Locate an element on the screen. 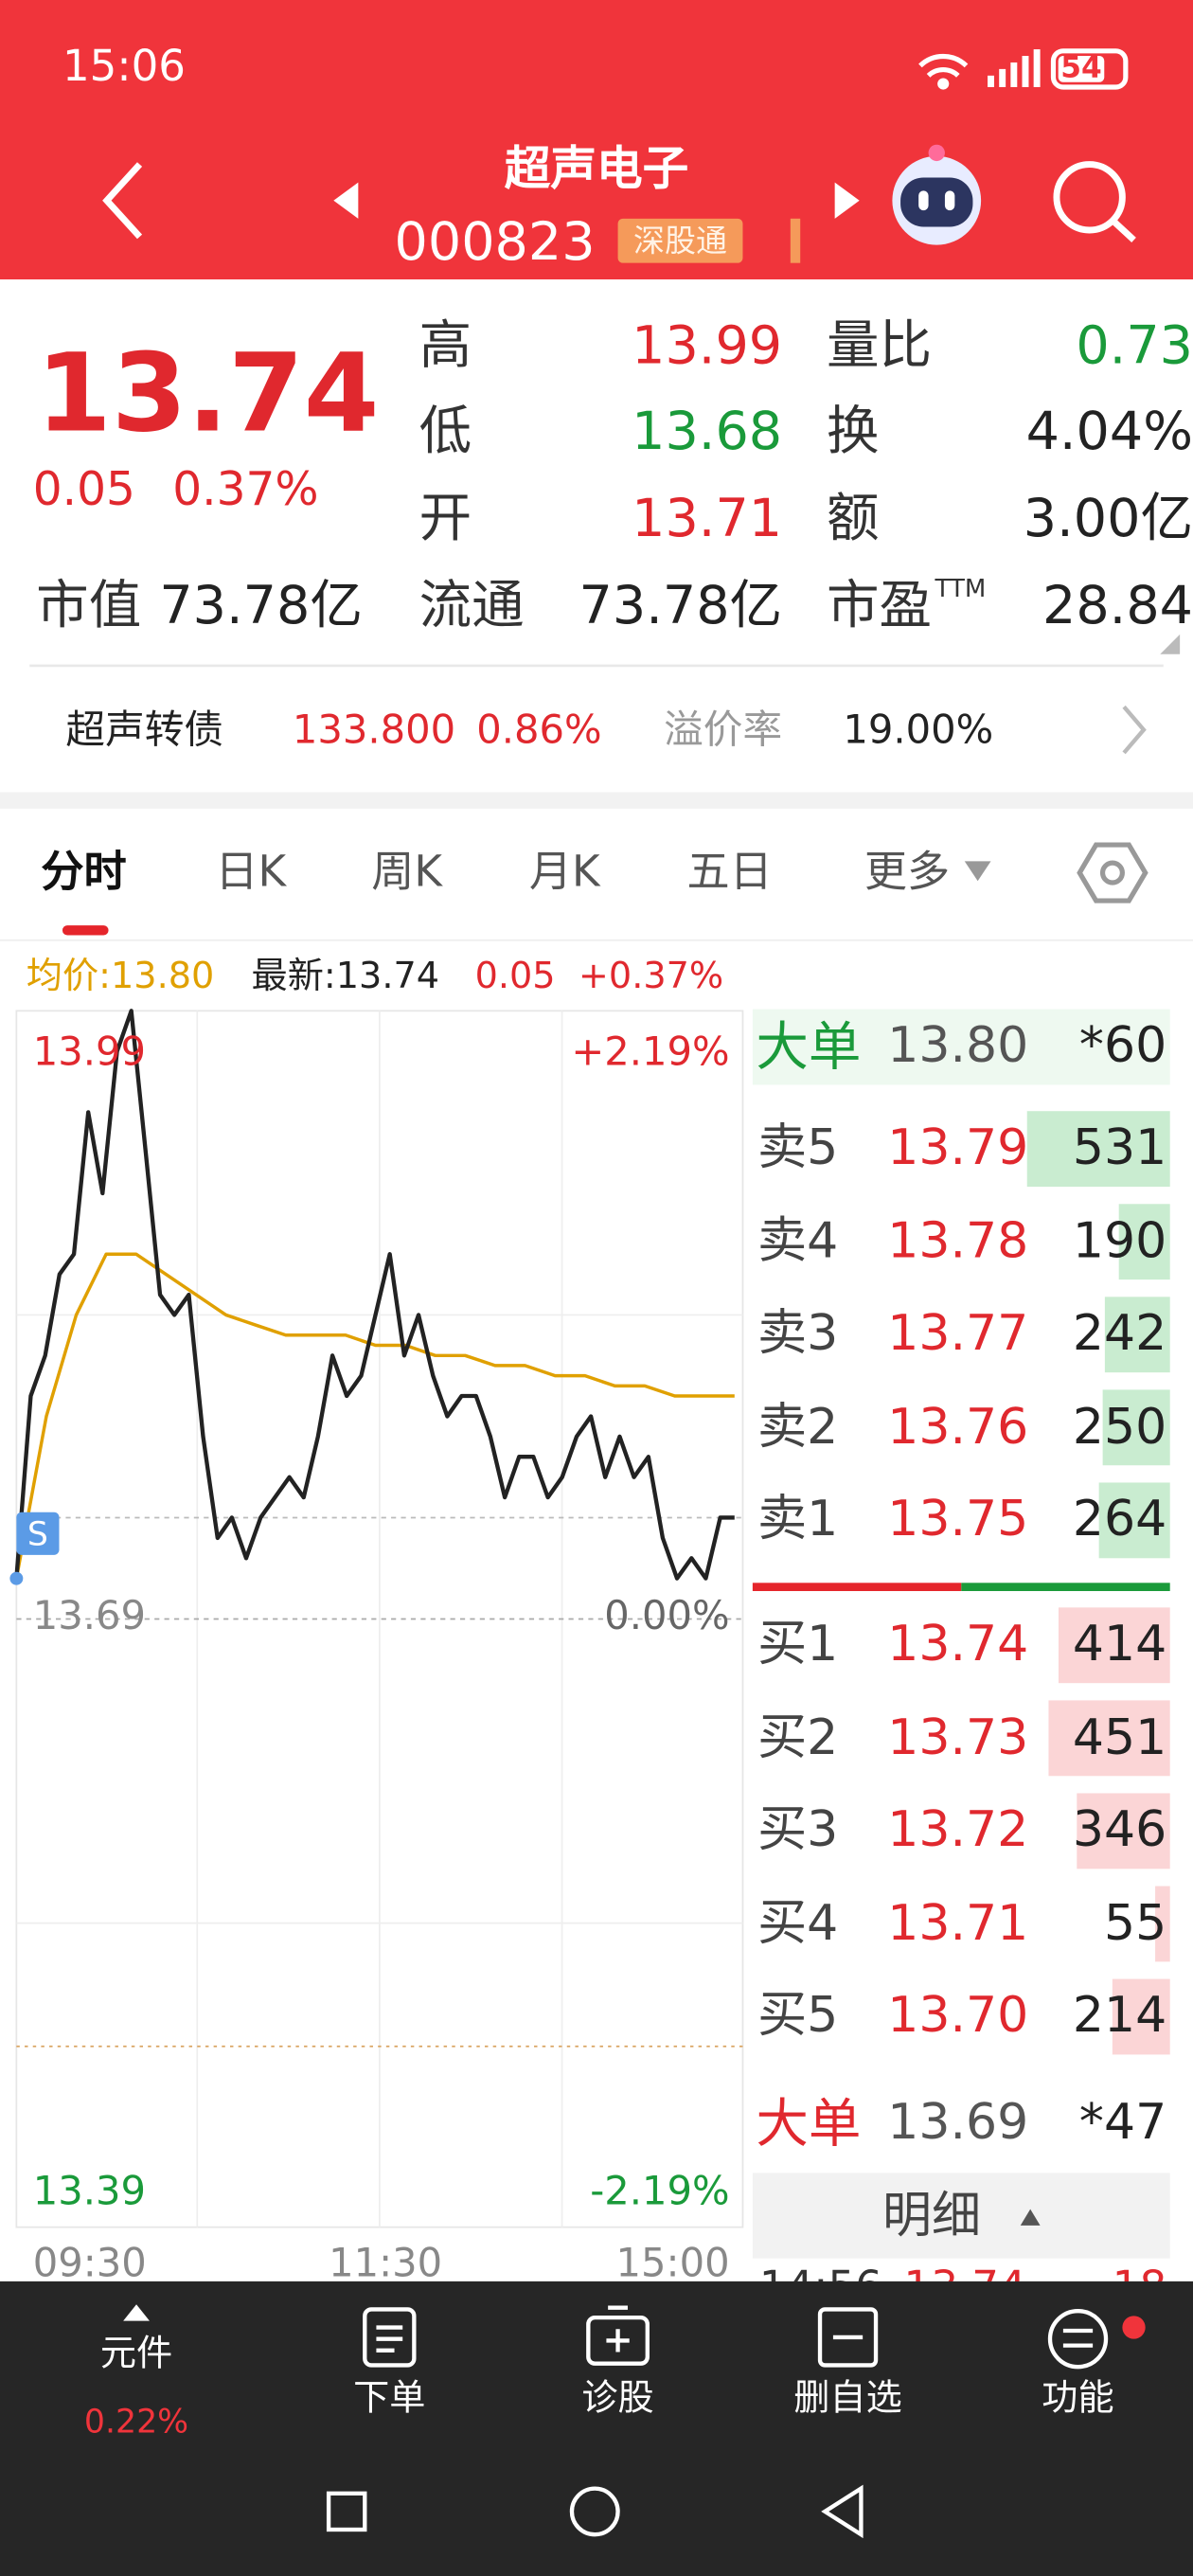 The image size is (1193, 2576). book-price: 13.79 is located at coordinates (958, 1147).